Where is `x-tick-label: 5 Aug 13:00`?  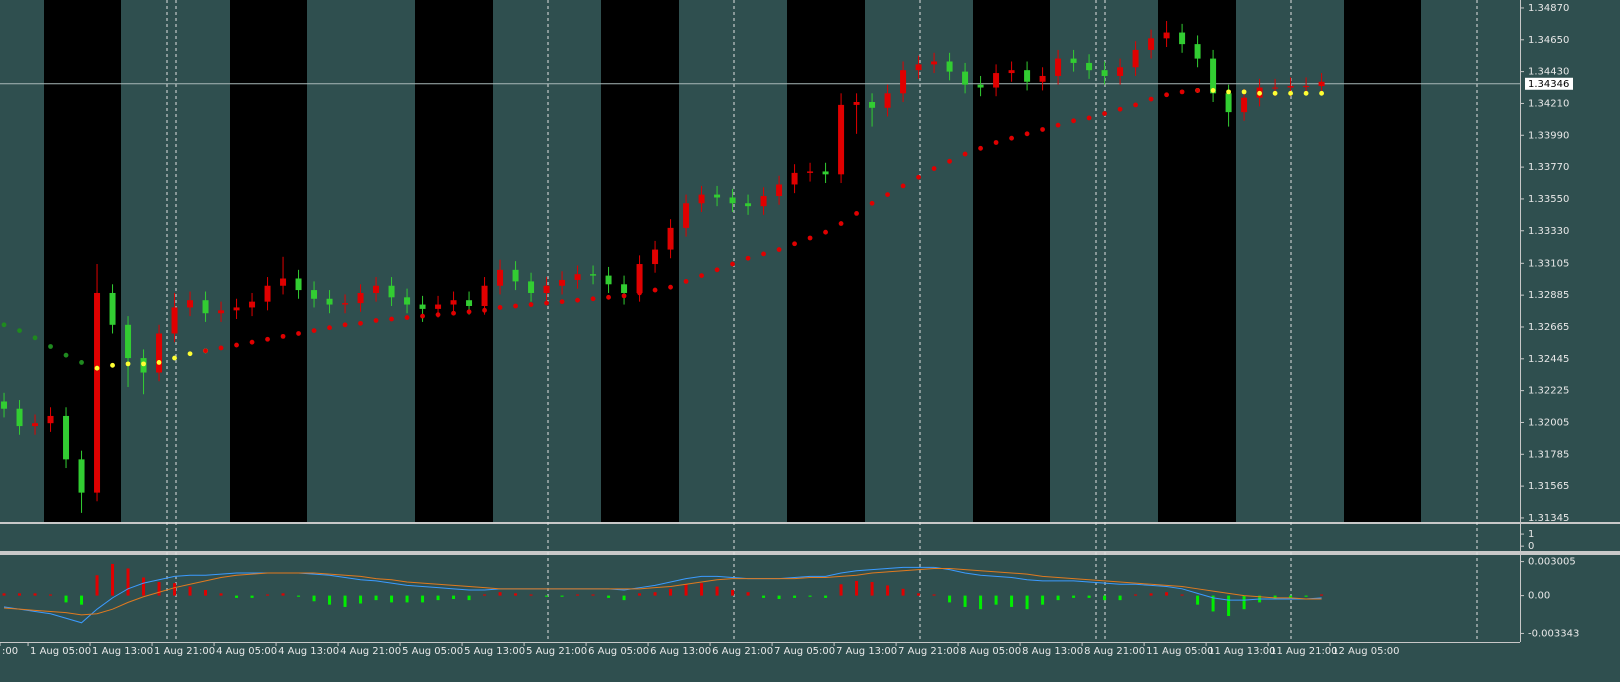
x-tick-label: 5 Aug 13:00 is located at coordinates (494, 651).